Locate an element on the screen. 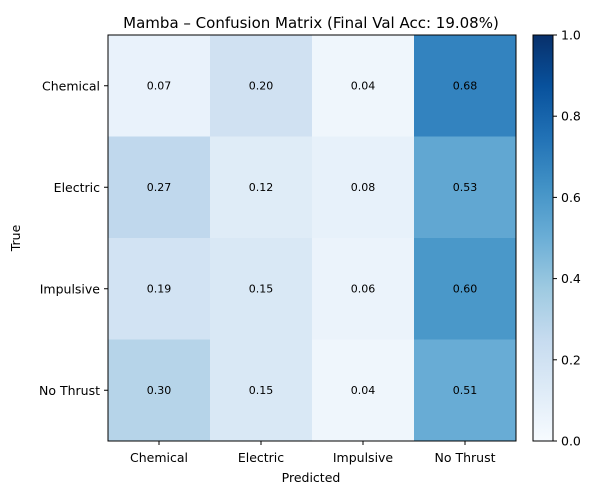  y-axis-ticks: Chemical Electric Impulsive No Thrust is located at coordinates (73, 238).